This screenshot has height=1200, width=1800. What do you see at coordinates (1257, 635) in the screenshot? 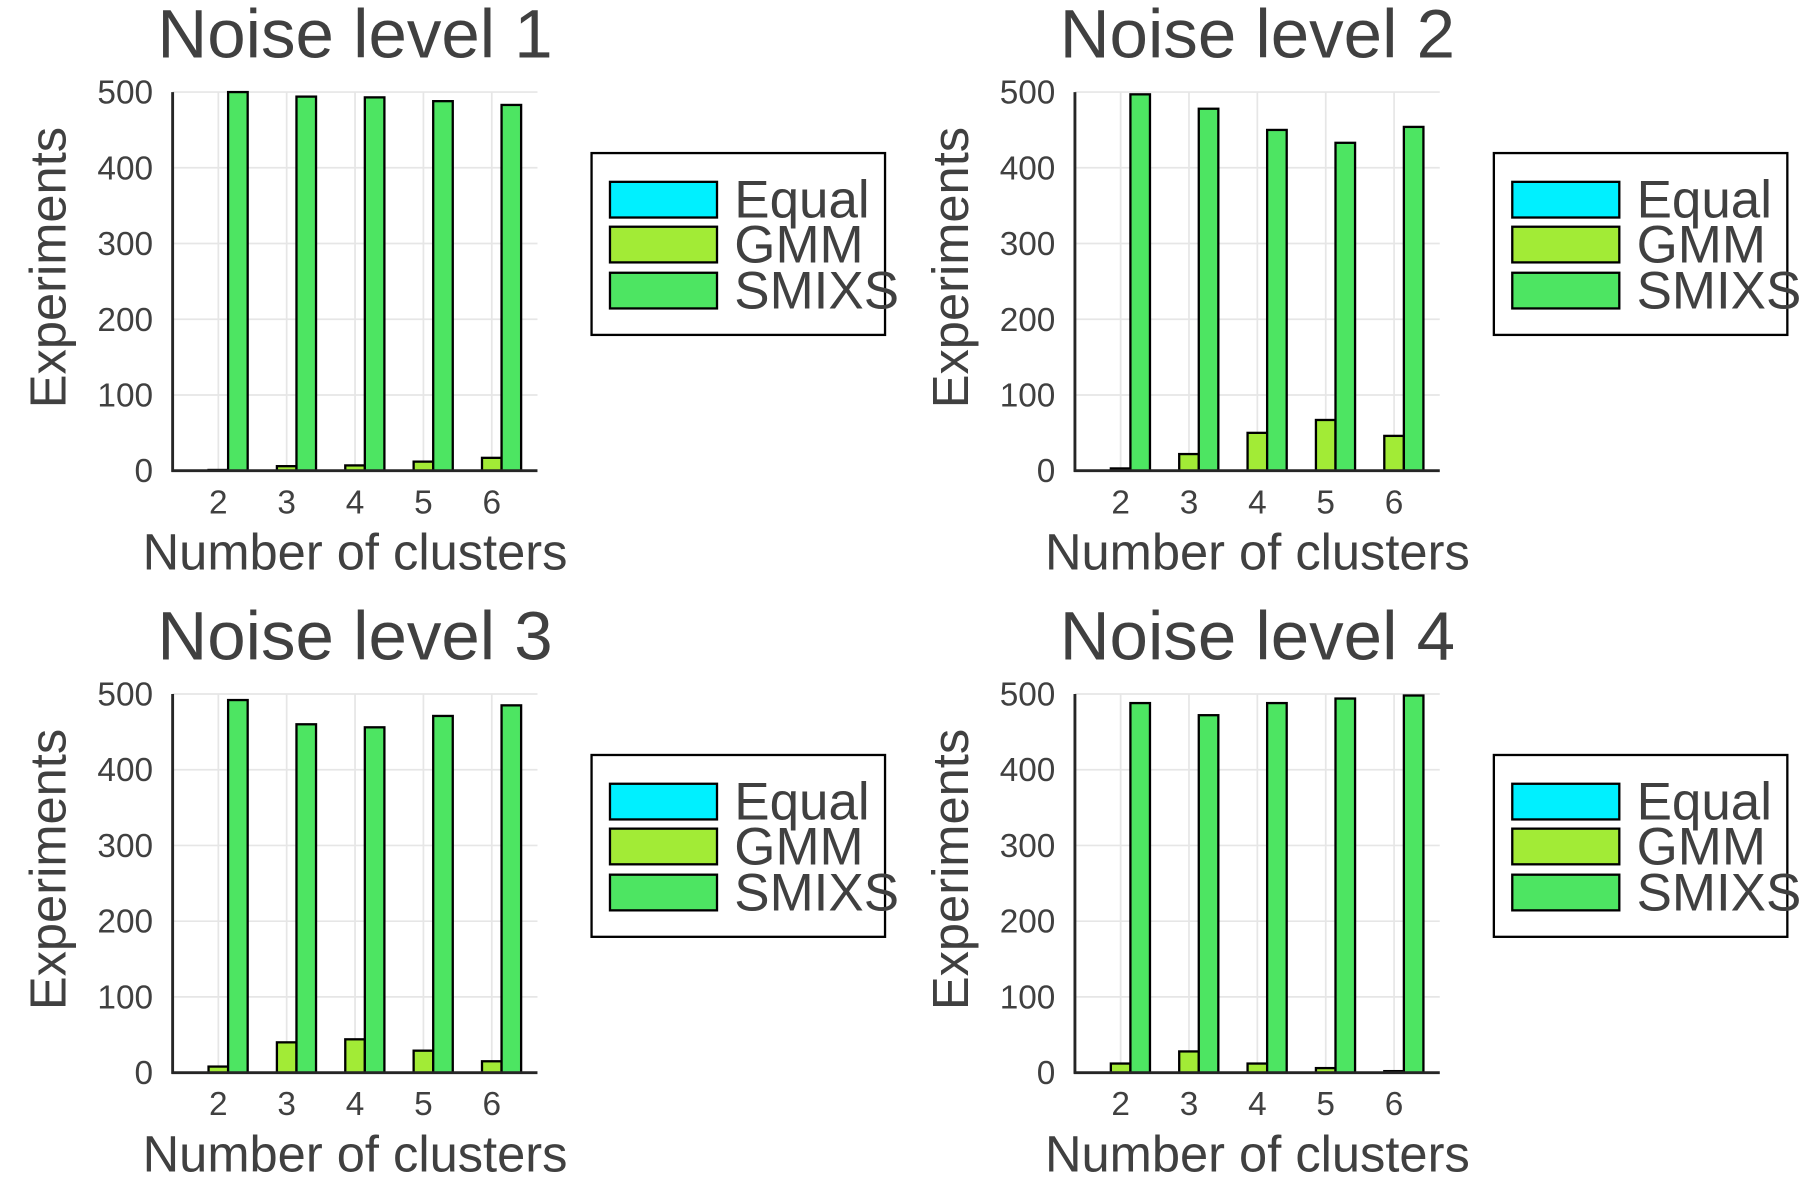
I see `chart-title: Noise level 4` at bounding box center [1257, 635].